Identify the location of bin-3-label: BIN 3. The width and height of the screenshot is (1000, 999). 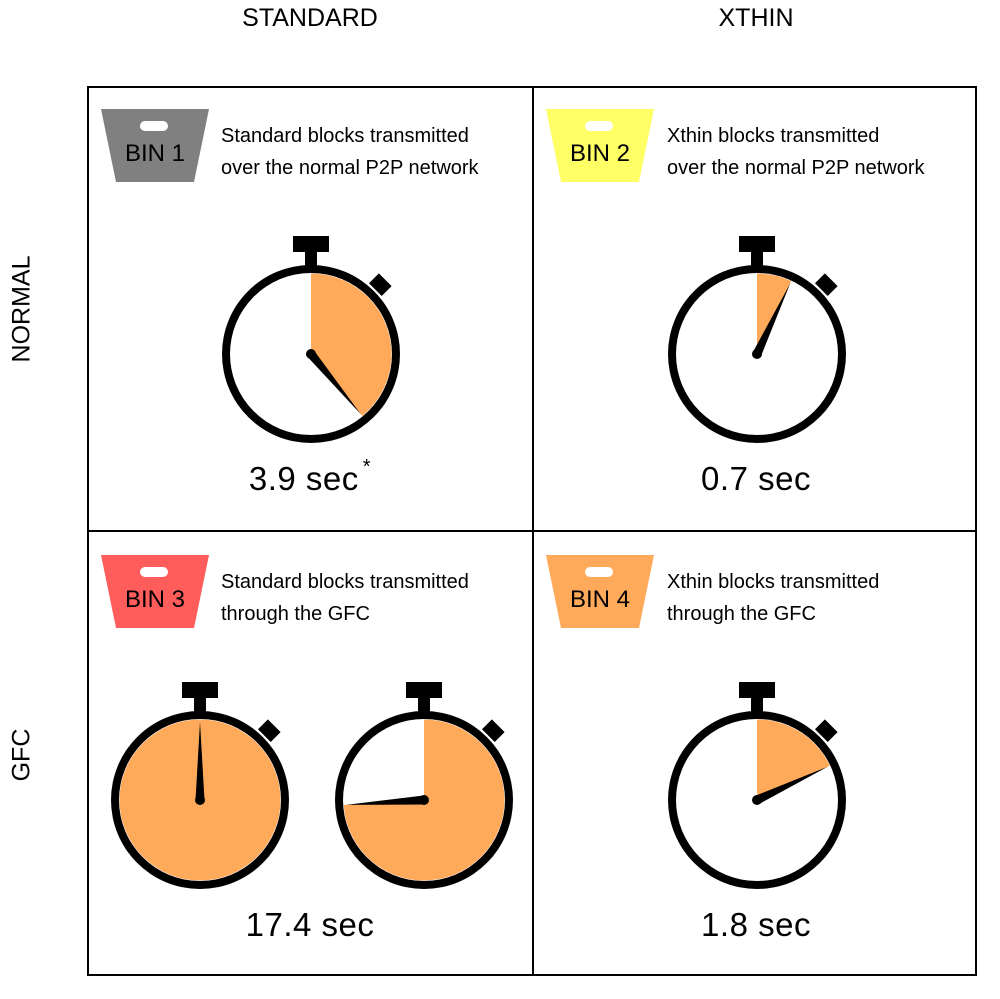
(155, 599).